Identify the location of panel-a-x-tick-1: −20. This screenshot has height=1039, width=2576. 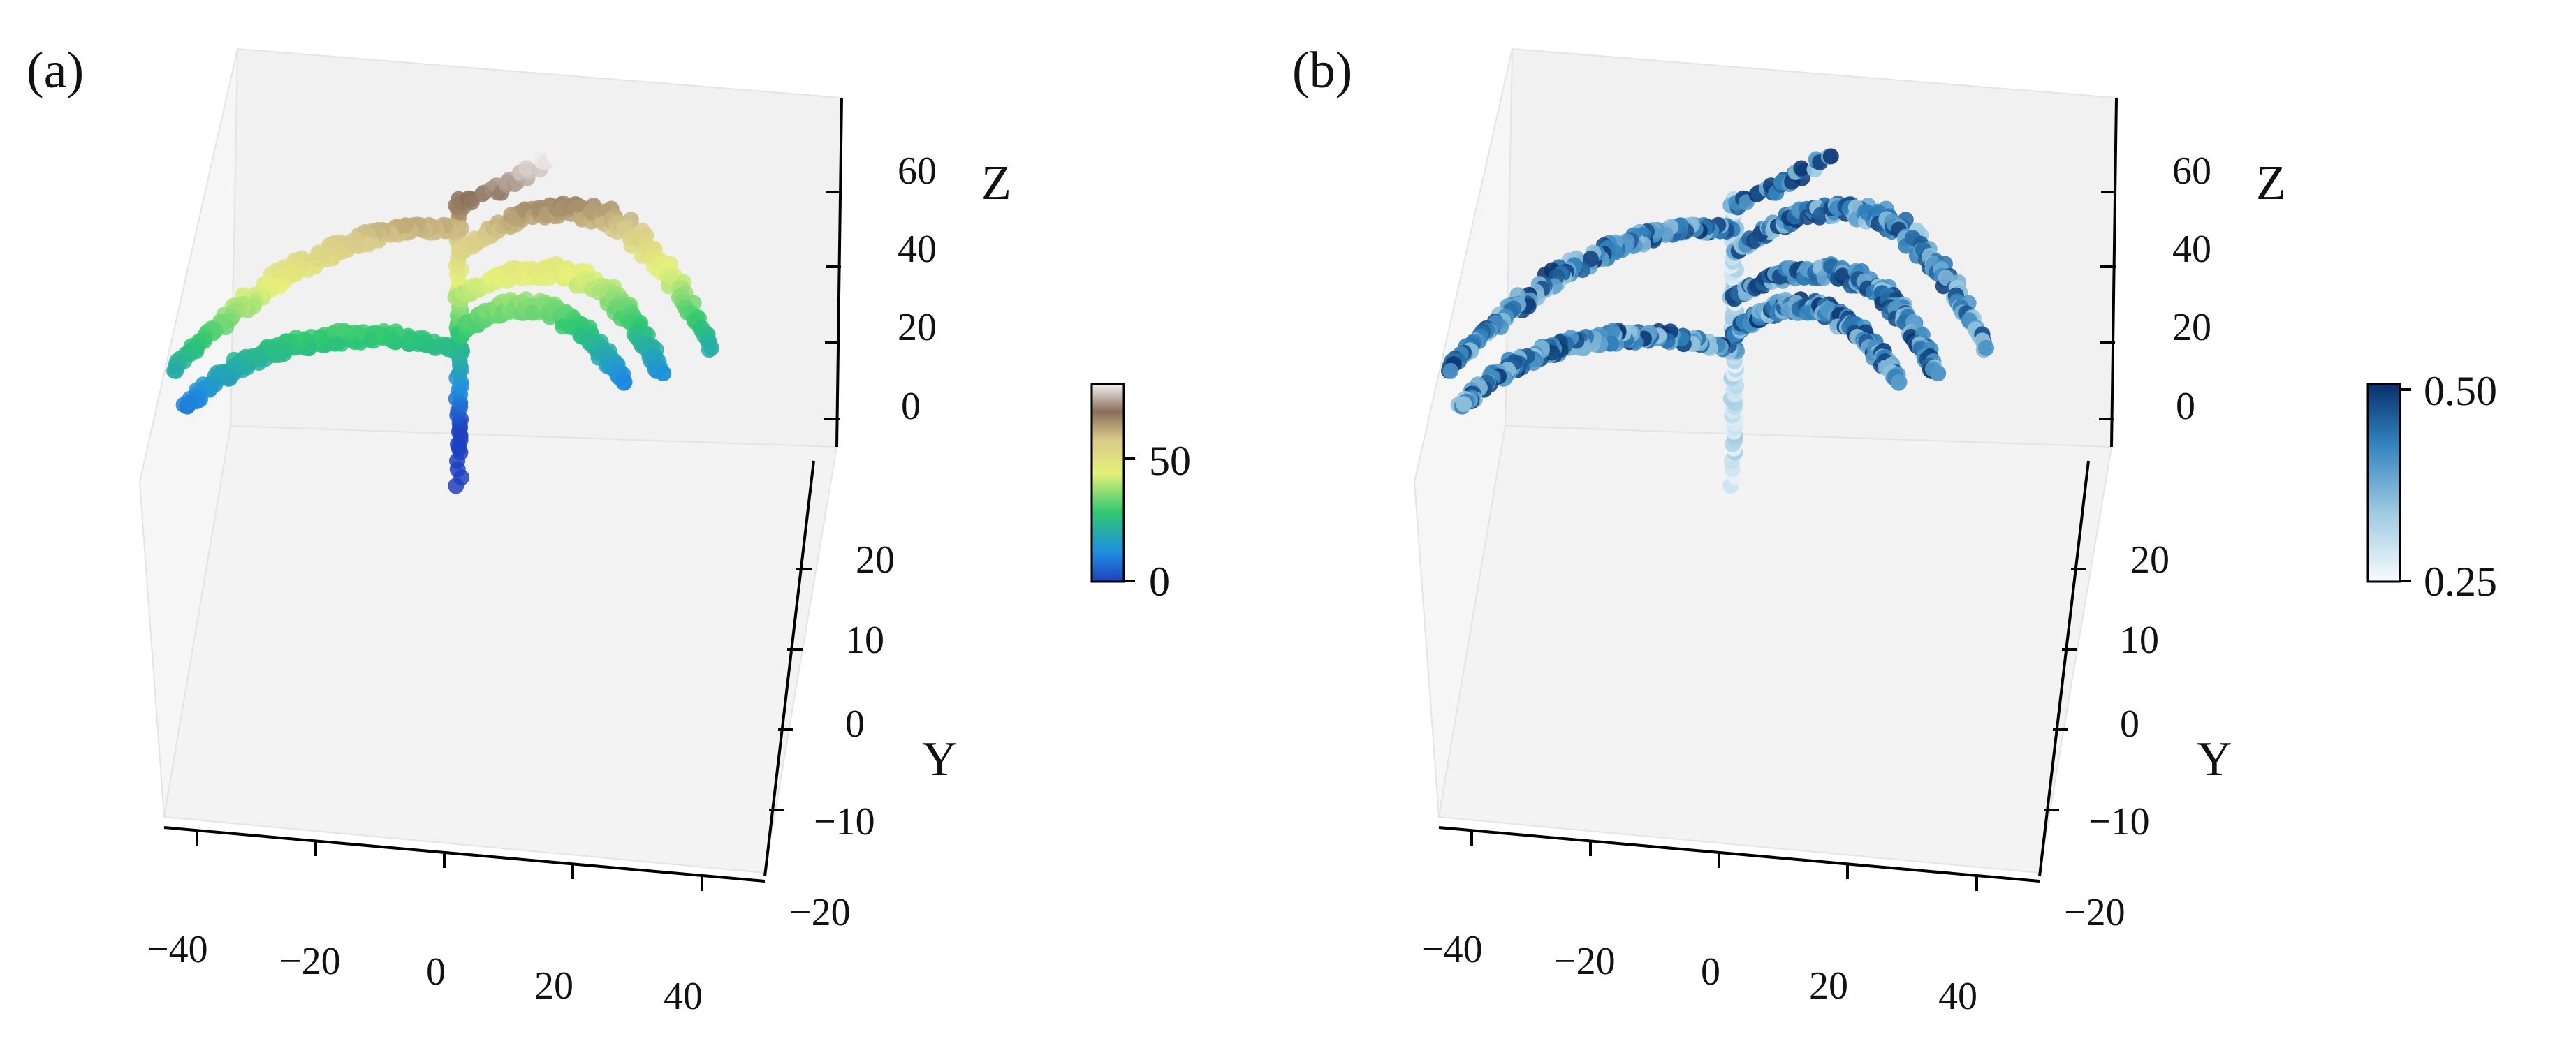
(310, 961).